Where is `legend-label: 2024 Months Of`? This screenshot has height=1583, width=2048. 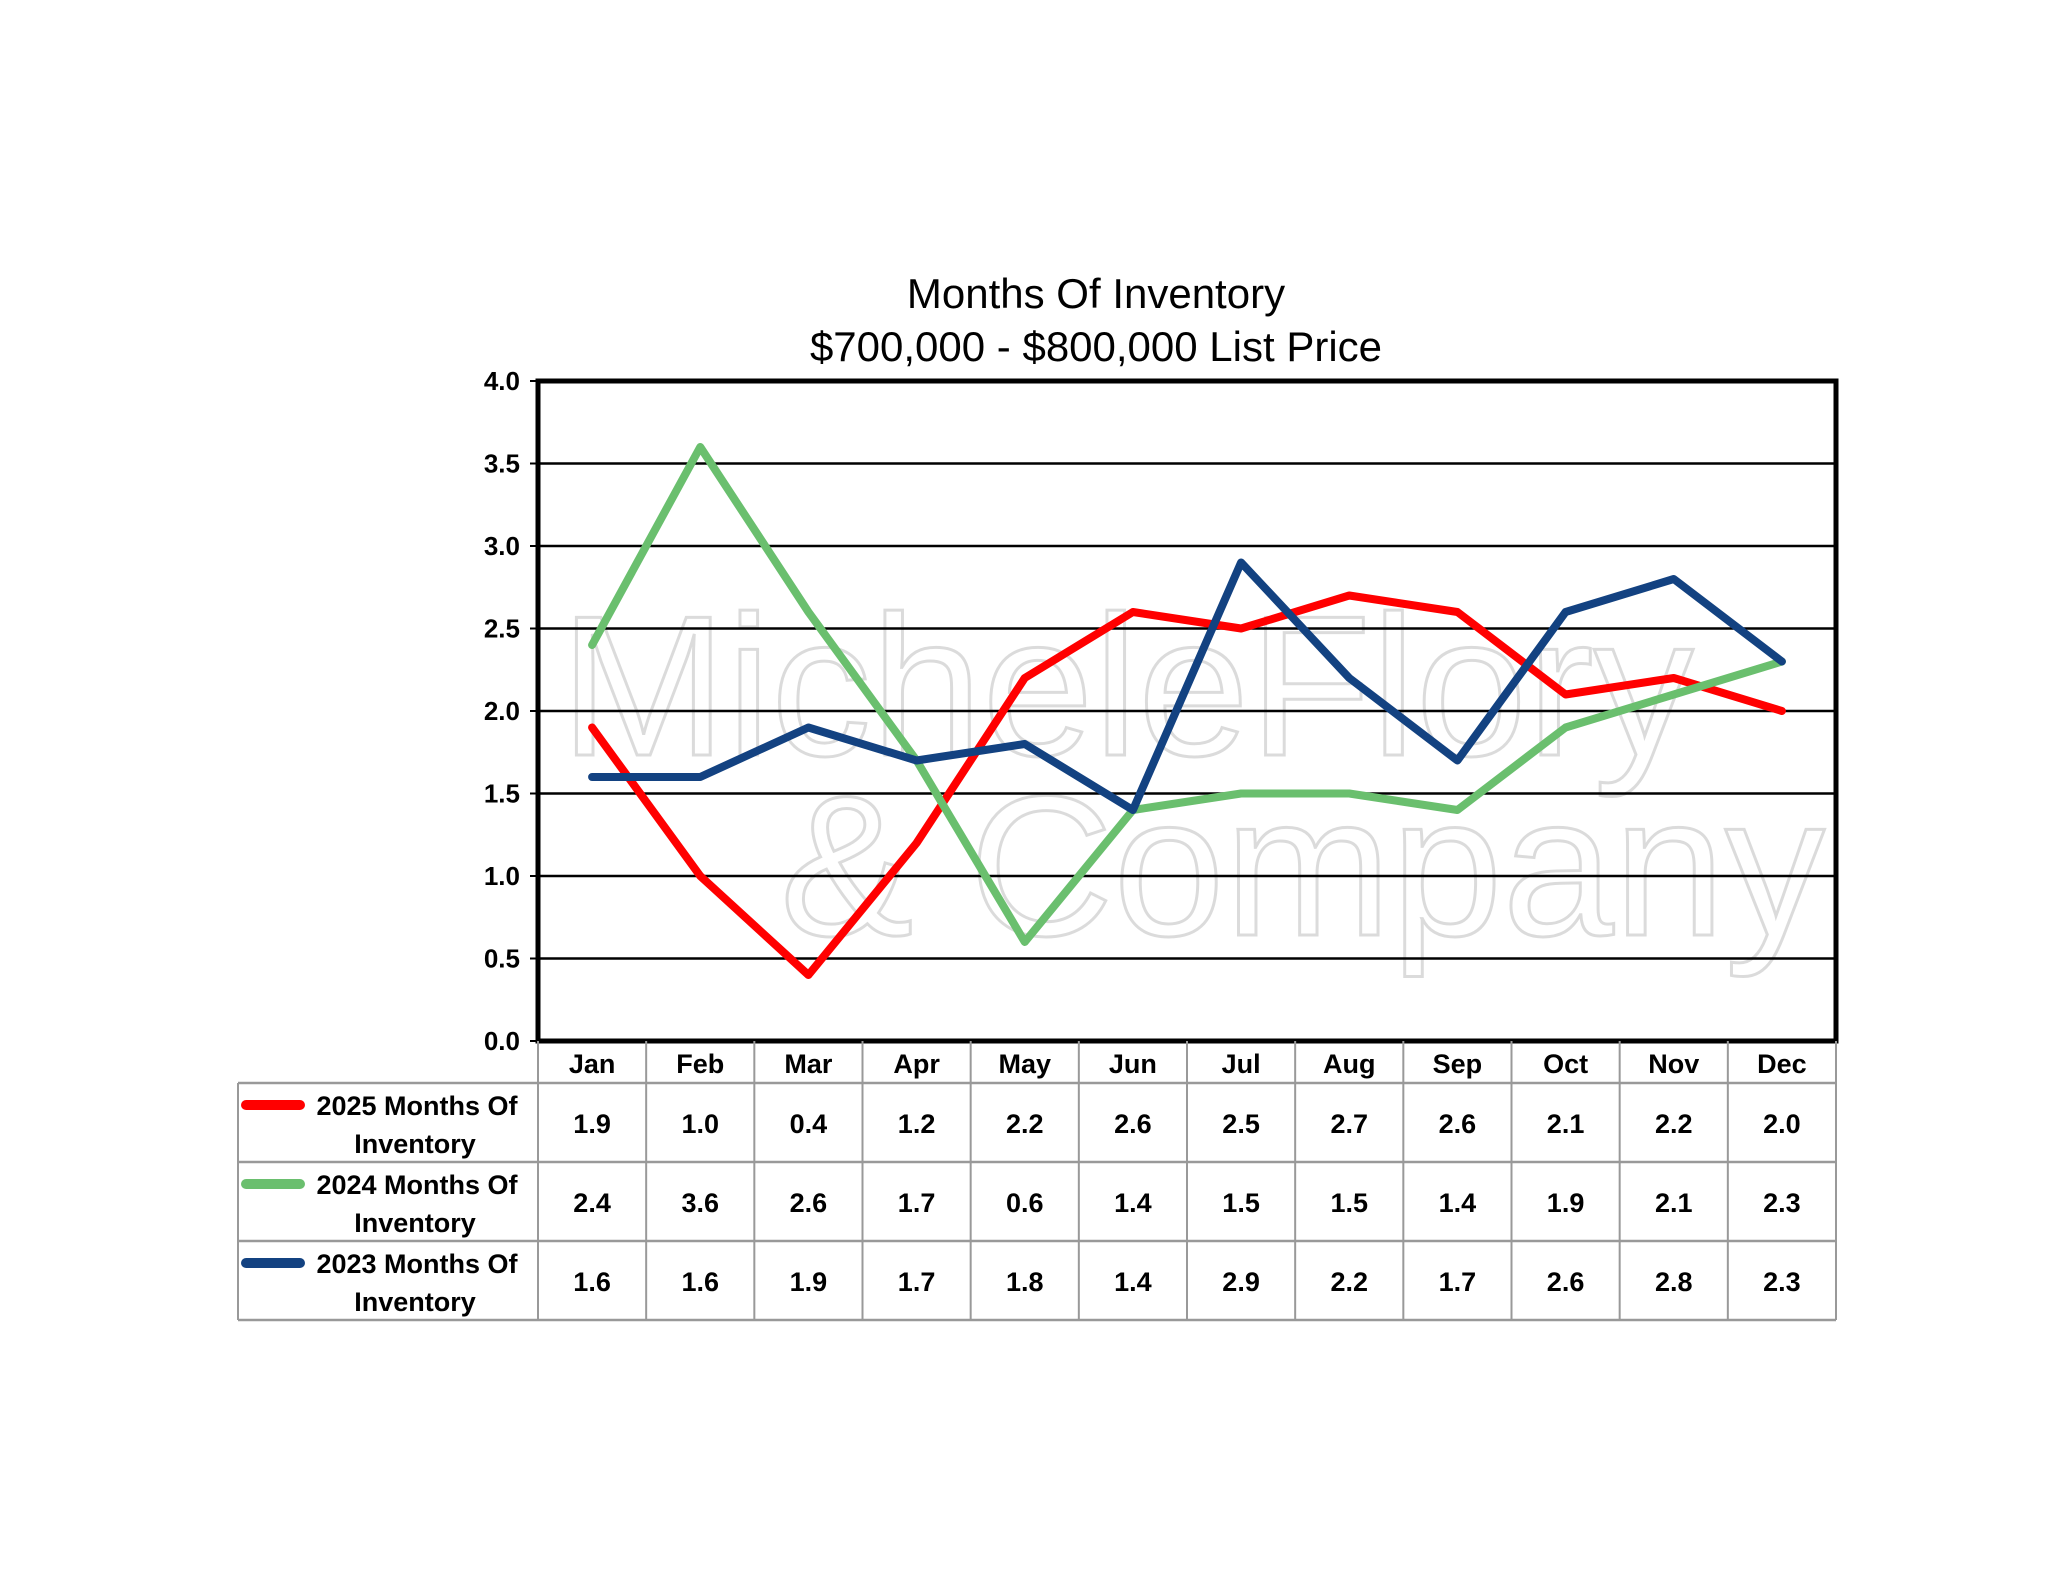
legend-label: 2024 Months Of is located at coordinates (417, 1185).